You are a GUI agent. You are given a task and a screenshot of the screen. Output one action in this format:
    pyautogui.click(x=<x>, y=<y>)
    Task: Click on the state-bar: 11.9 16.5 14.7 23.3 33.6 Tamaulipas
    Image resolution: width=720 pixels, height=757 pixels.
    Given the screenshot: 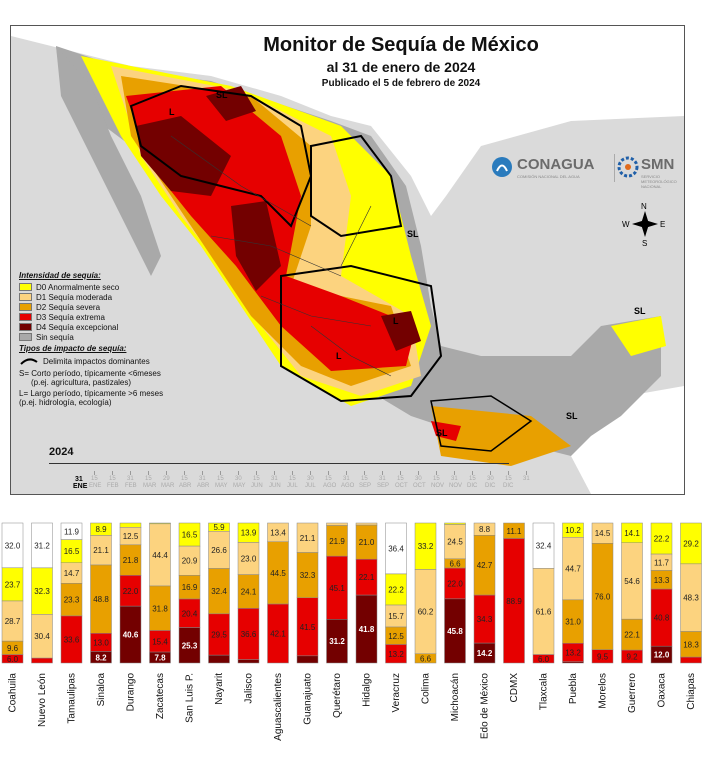 What is the action you would take?
    pyautogui.click(x=71, y=623)
    